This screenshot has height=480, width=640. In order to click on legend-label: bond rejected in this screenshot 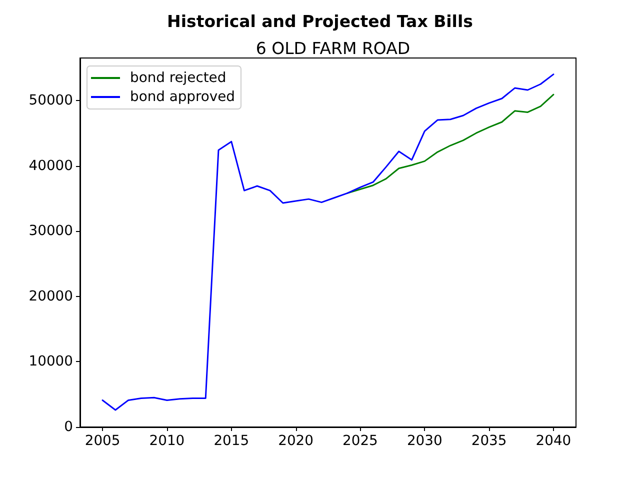, I will do `click(178, 78)`.